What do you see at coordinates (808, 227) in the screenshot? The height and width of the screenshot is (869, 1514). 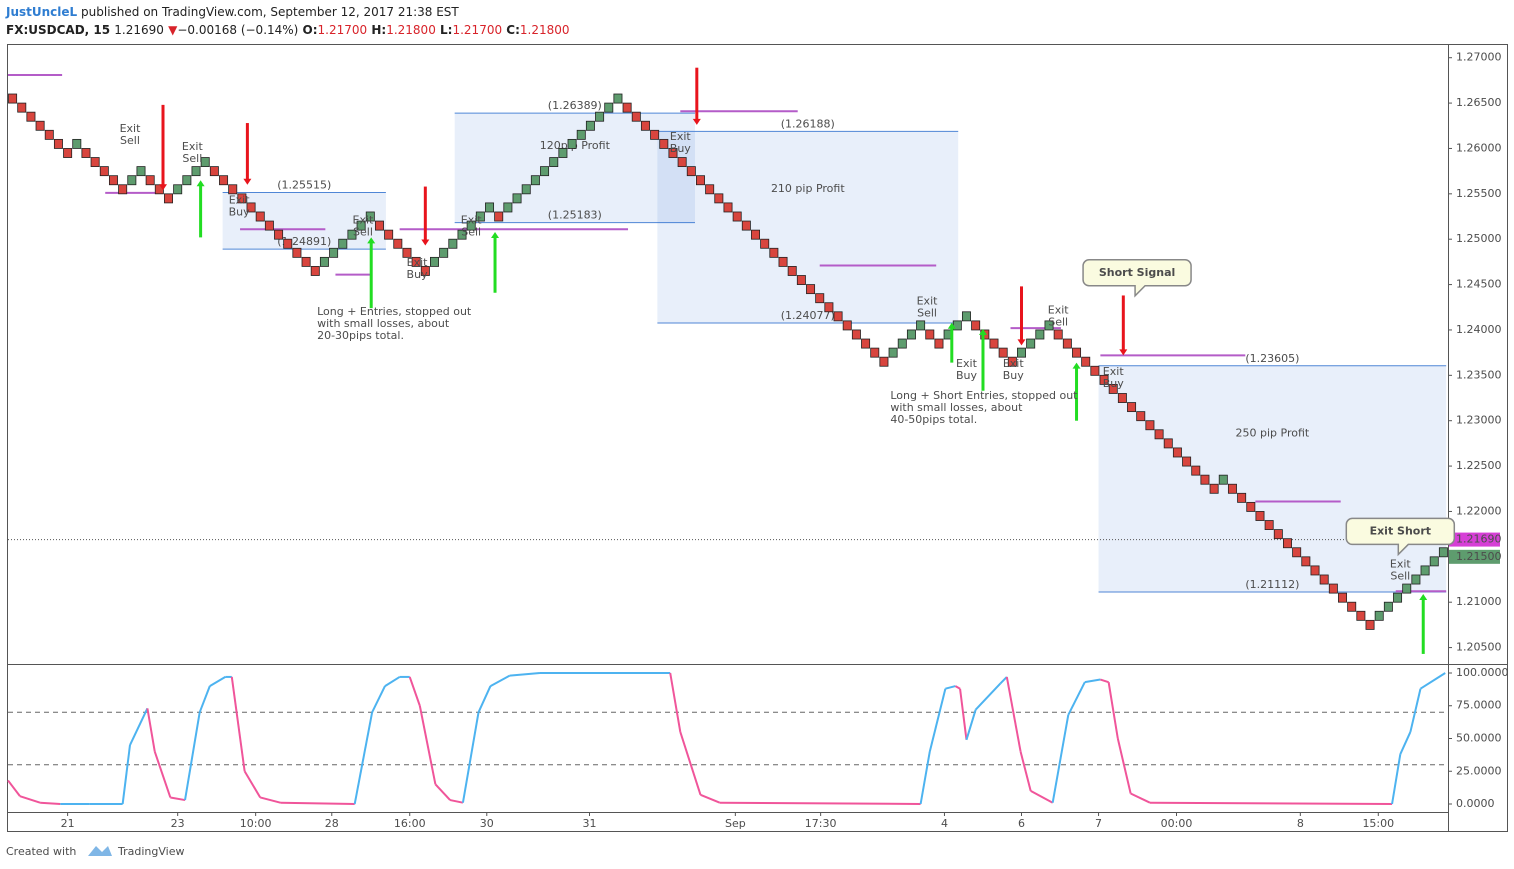 I see `profit-zone` at bounding box center [808, 227].